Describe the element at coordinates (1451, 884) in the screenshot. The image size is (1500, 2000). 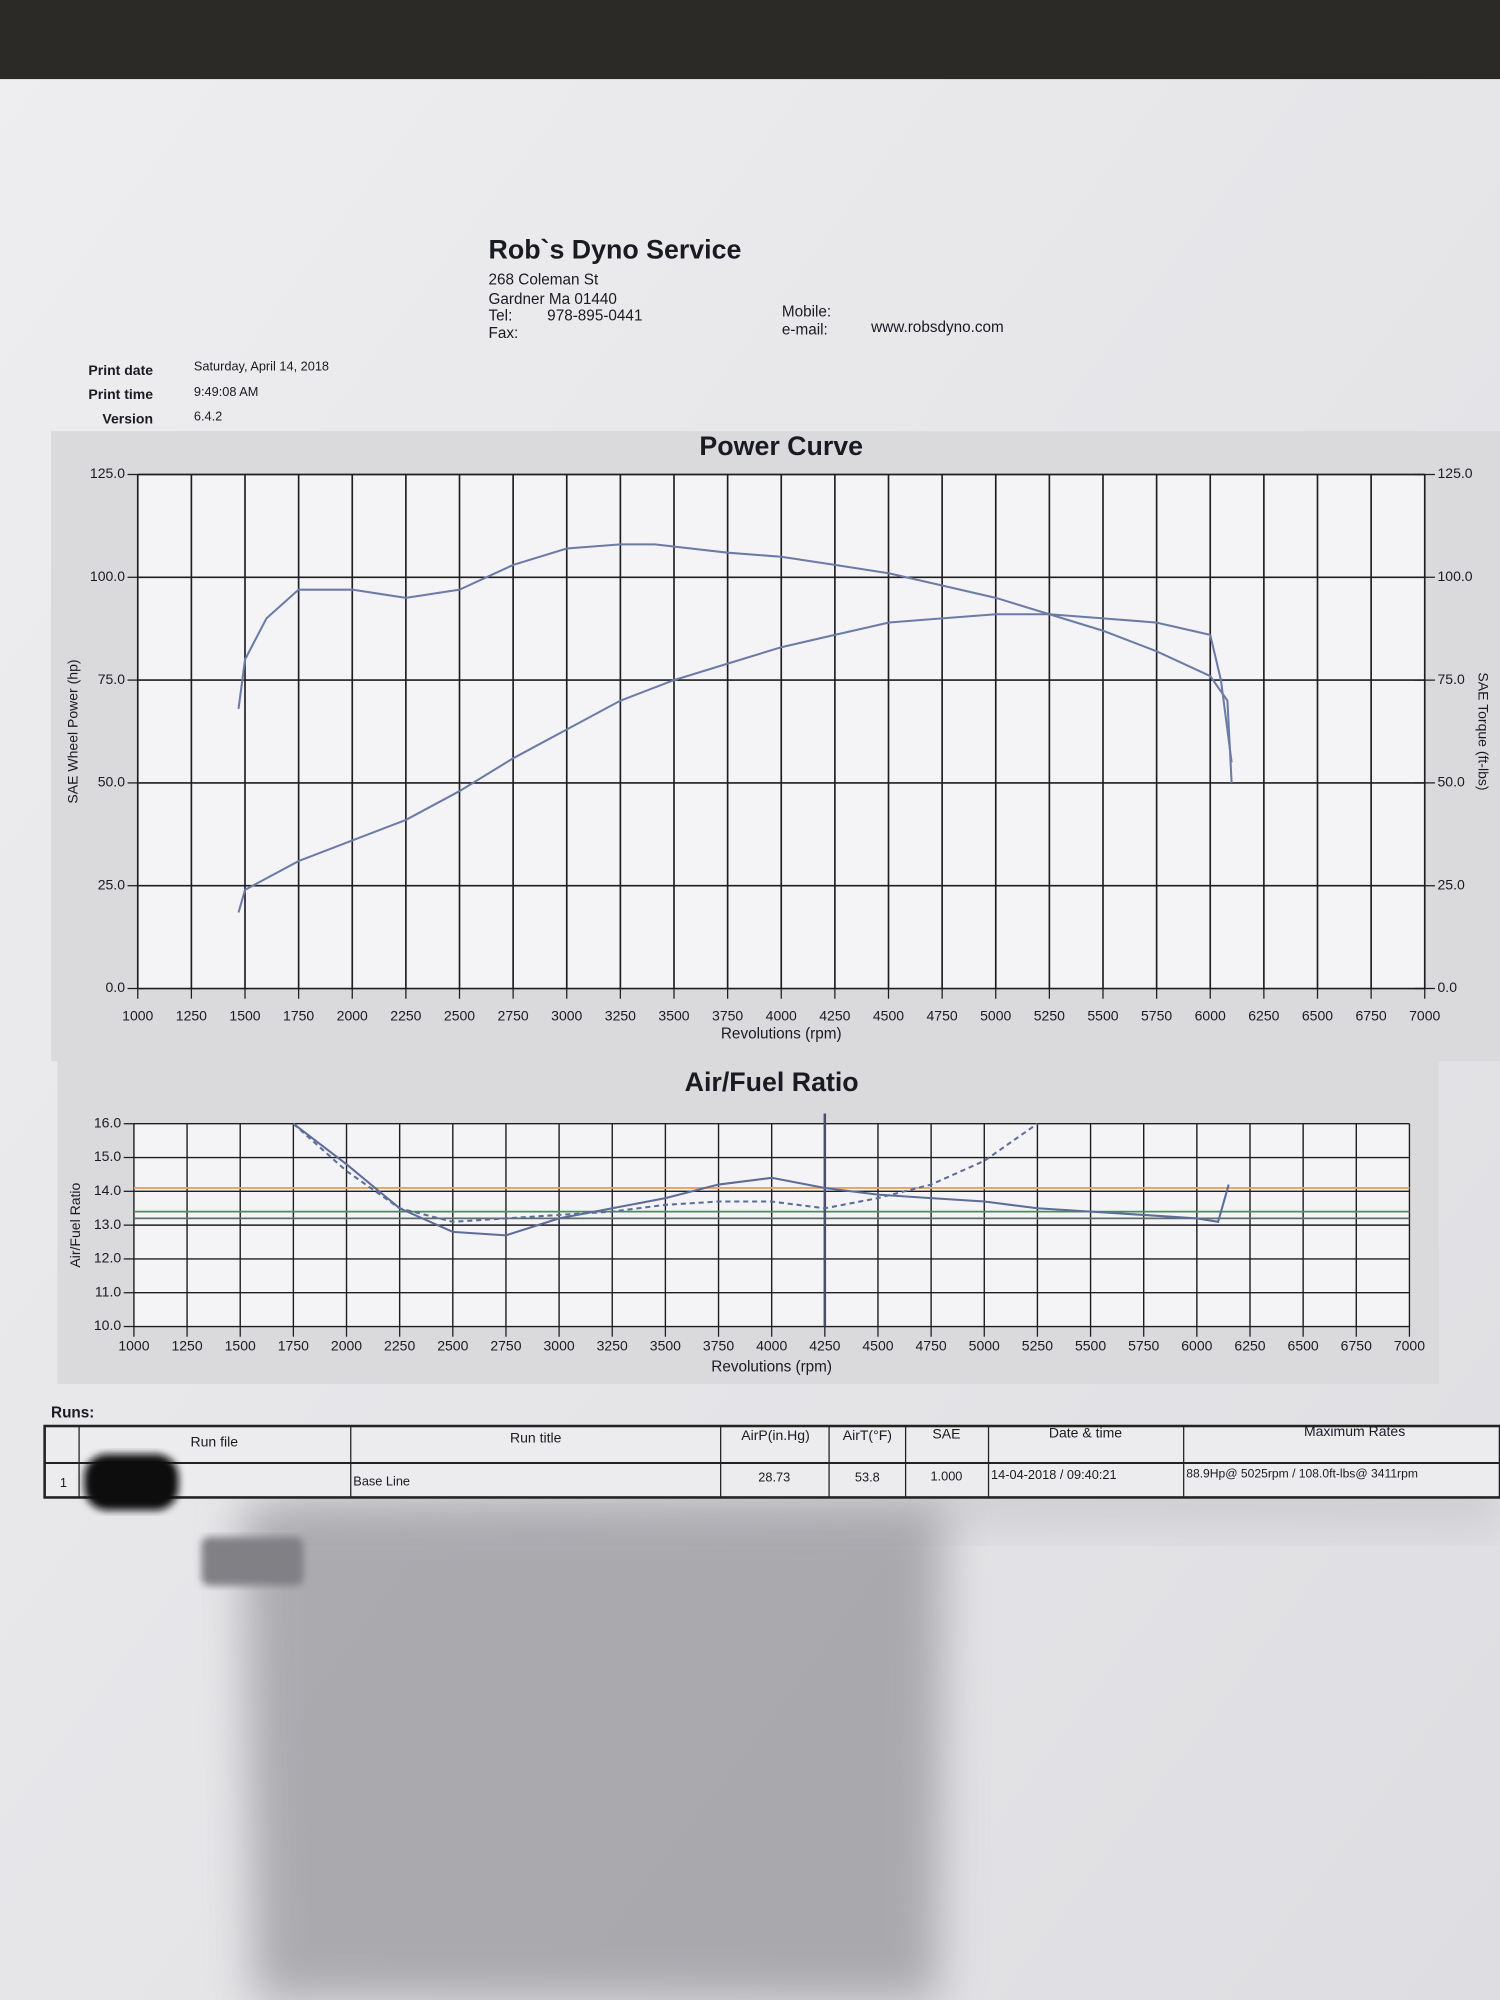
I see `y2-tick-label: 25.0` at that location.